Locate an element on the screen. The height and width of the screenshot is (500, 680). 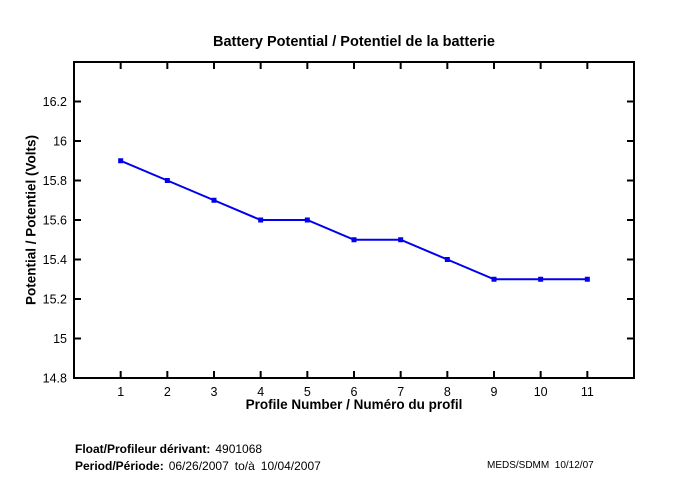
float-id-value: 4901068 is located at coordinates (239, 449).